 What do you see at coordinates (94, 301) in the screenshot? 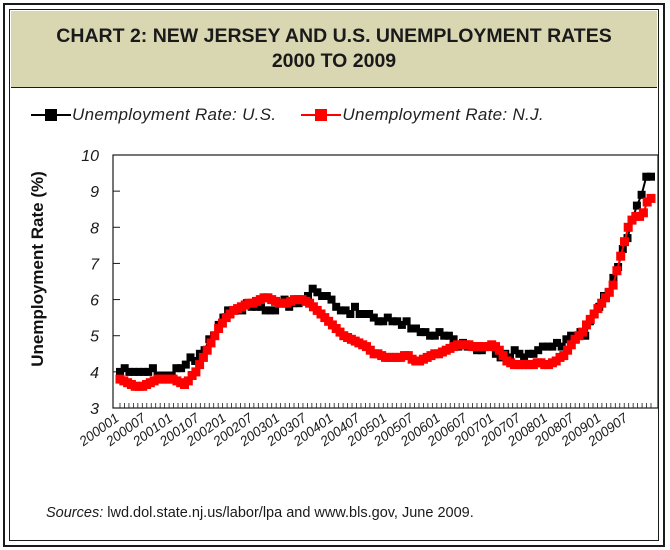
I see `y-tick-label: 6` at bounding box center [94, 301].